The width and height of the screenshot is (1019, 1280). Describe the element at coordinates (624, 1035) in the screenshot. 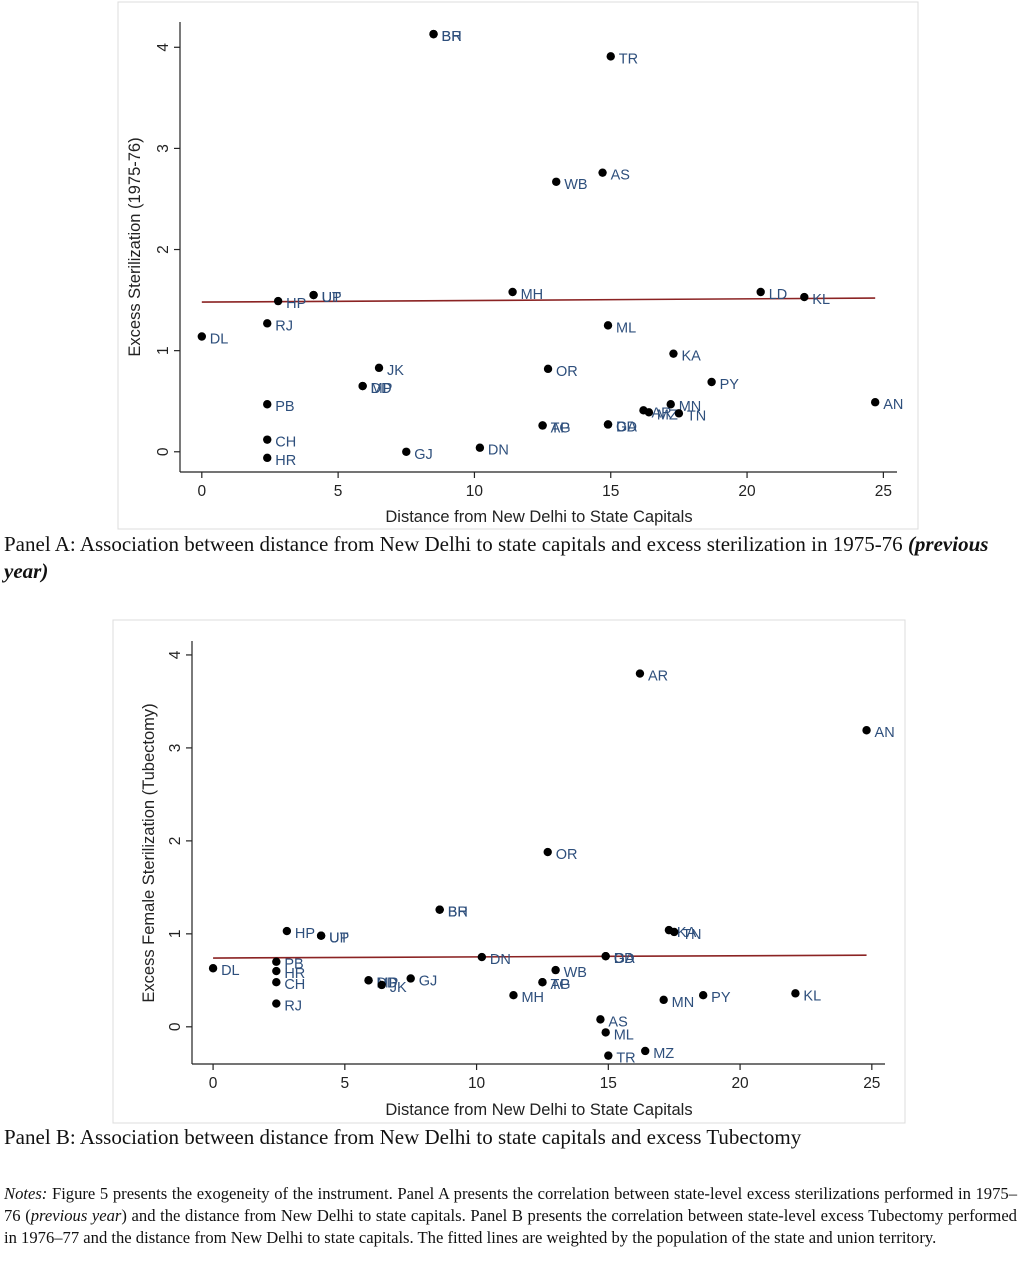

I see `point-label: ML` at that location.